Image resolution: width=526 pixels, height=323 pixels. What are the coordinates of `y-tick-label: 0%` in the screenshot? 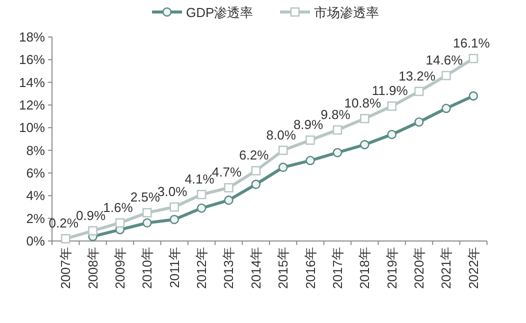 It's located at (36, 241).